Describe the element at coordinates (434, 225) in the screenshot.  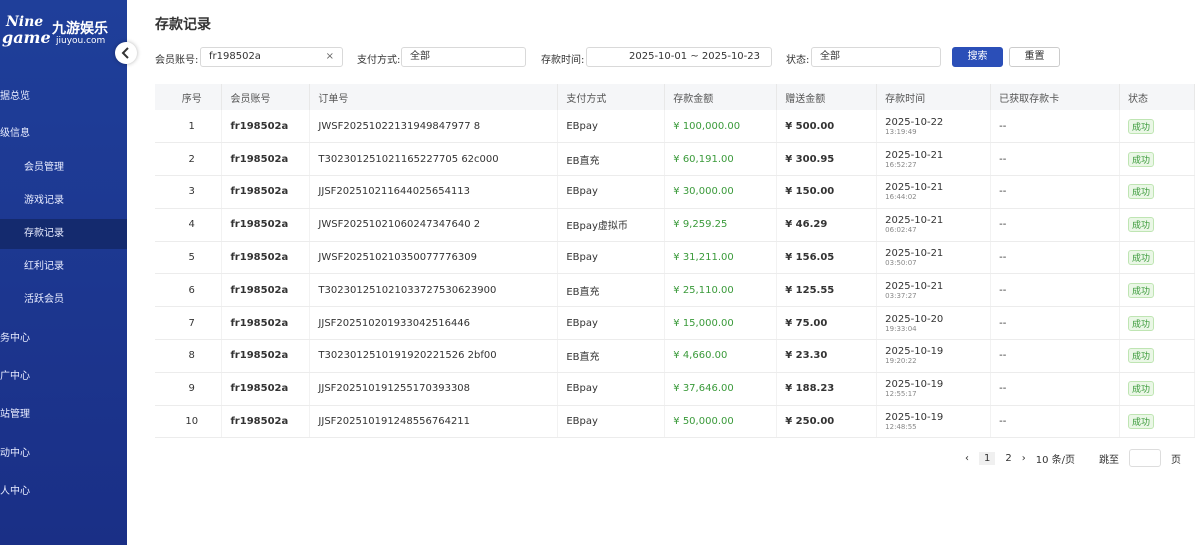
I see `cell-order: JWSF20251021060247347640 2` at that location.